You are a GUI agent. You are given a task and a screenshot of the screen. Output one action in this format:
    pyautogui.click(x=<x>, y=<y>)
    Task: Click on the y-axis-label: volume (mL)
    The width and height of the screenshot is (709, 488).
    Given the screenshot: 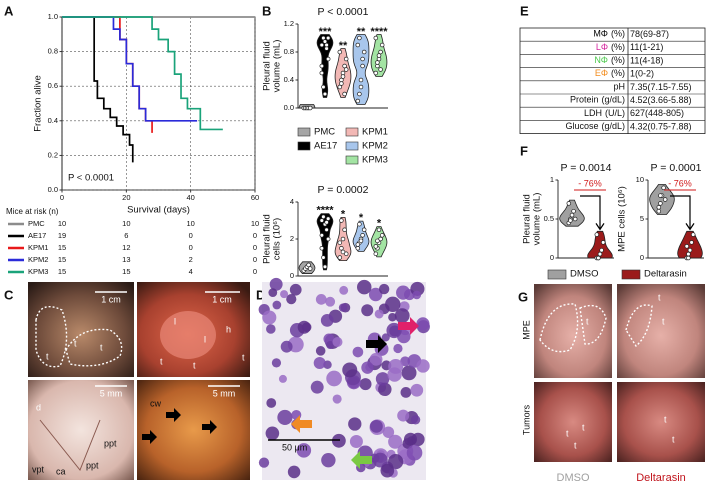 What is the action you would take?
    pyautogui.click(x=537, y=219)
    